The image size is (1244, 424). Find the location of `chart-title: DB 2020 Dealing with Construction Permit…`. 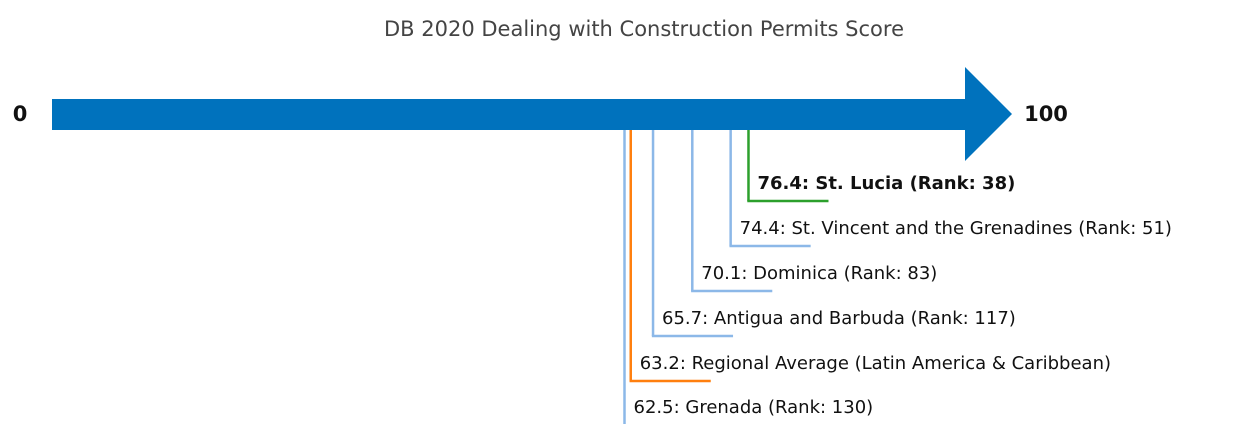

chart-title: DB 2020 Dealing with Construction Permit… is located at coordinates (644, 29).